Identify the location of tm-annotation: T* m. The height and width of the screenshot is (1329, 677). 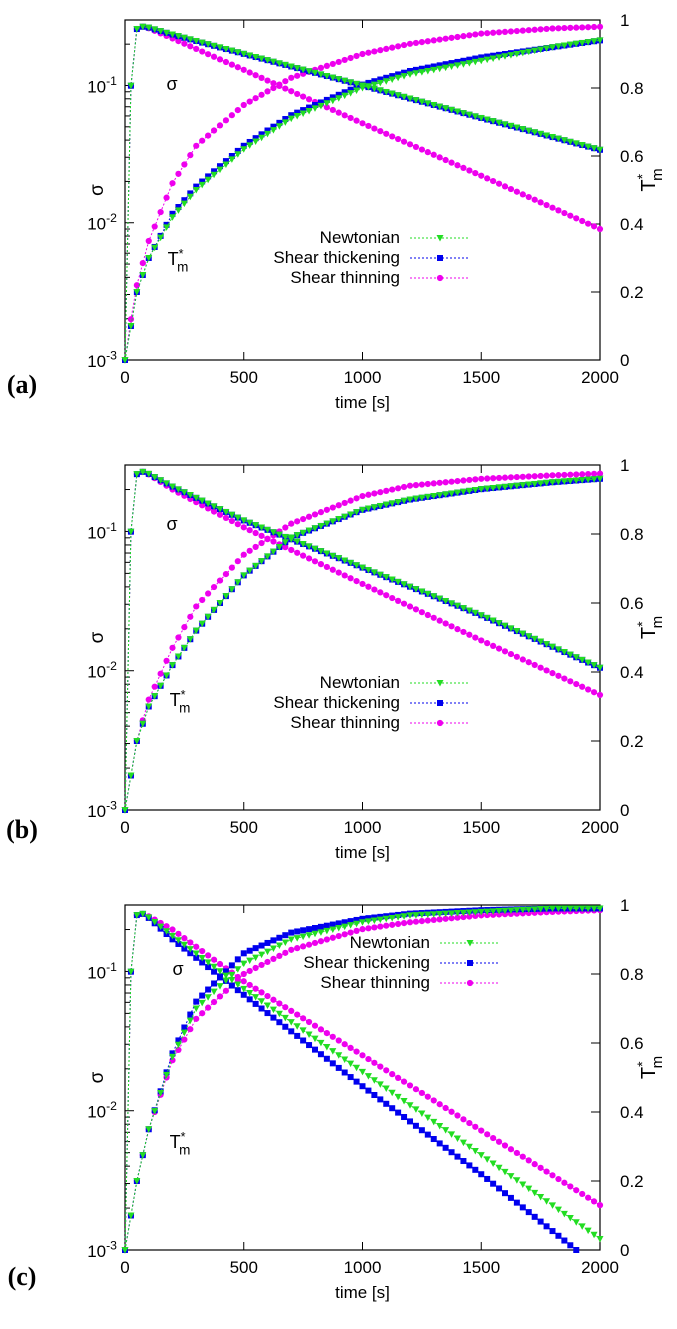
(178, 261).